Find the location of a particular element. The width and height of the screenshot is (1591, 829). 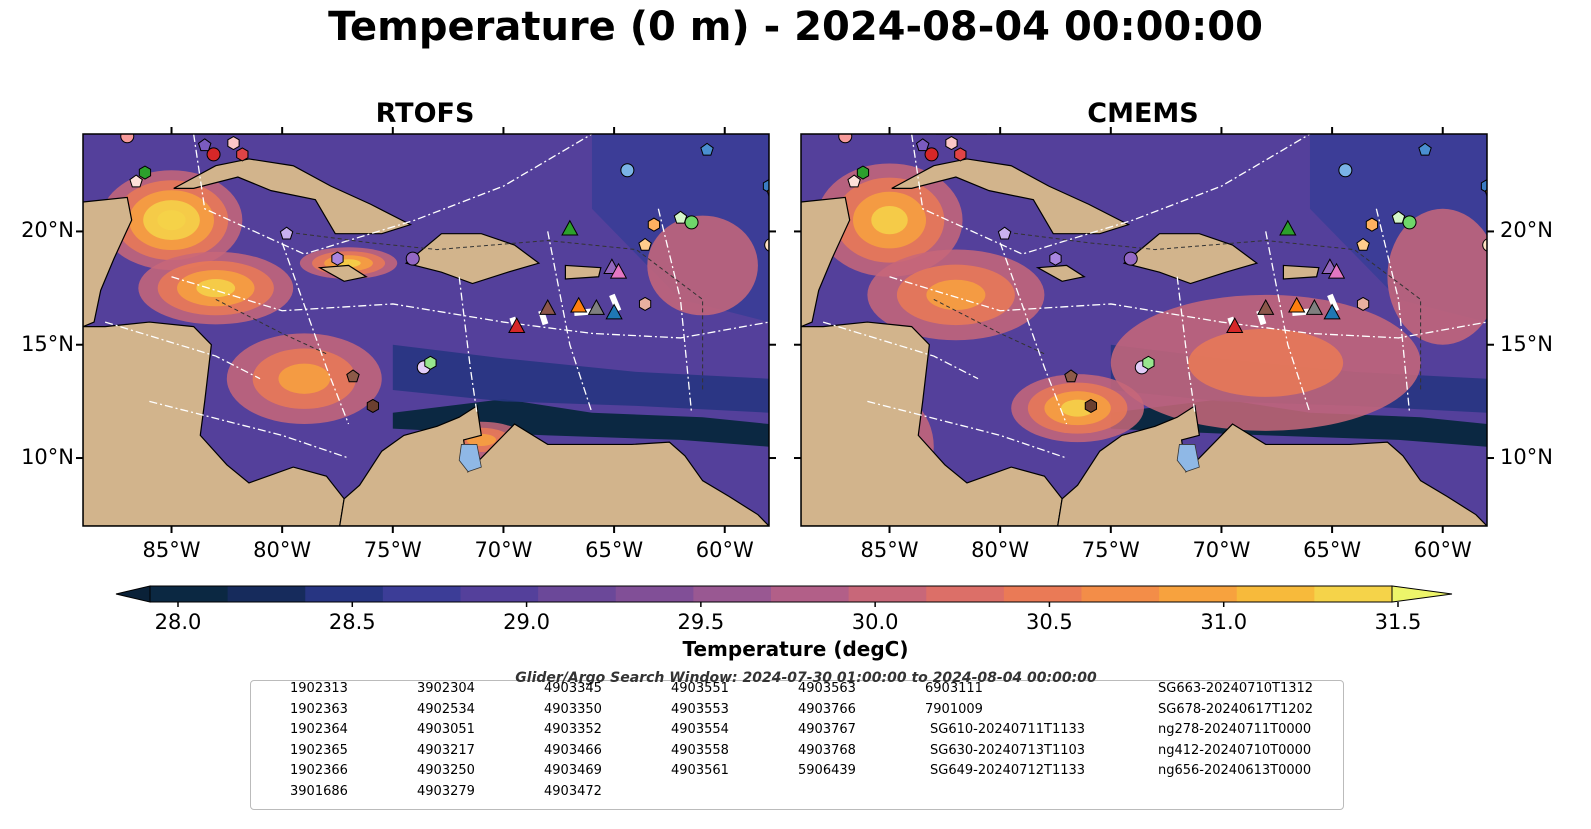

land-south-america is located at coordinates (554, 465).